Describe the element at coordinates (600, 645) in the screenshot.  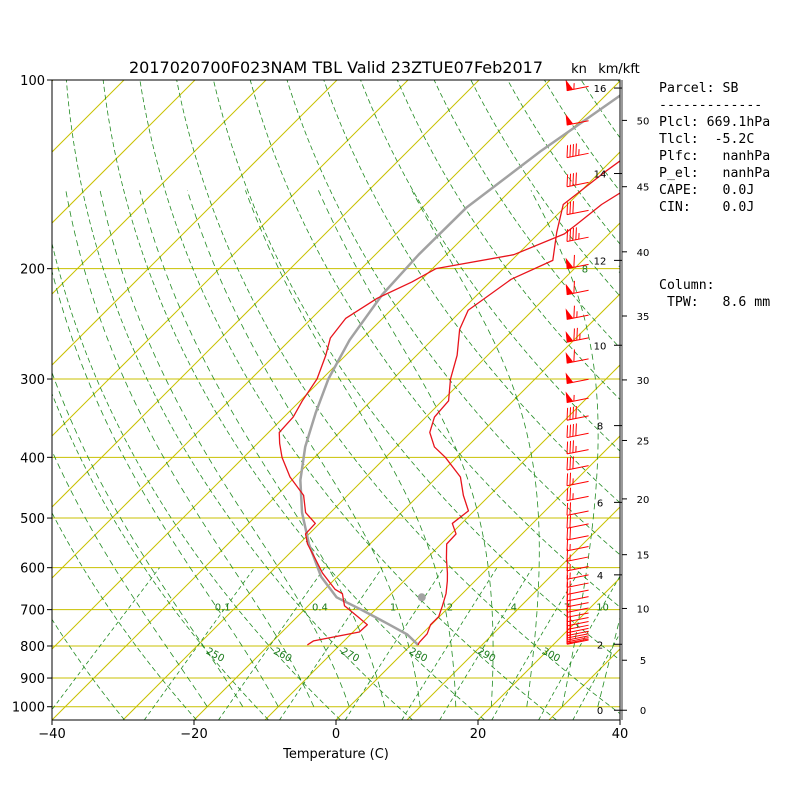
I see `km-tick-label: 2` at that location.